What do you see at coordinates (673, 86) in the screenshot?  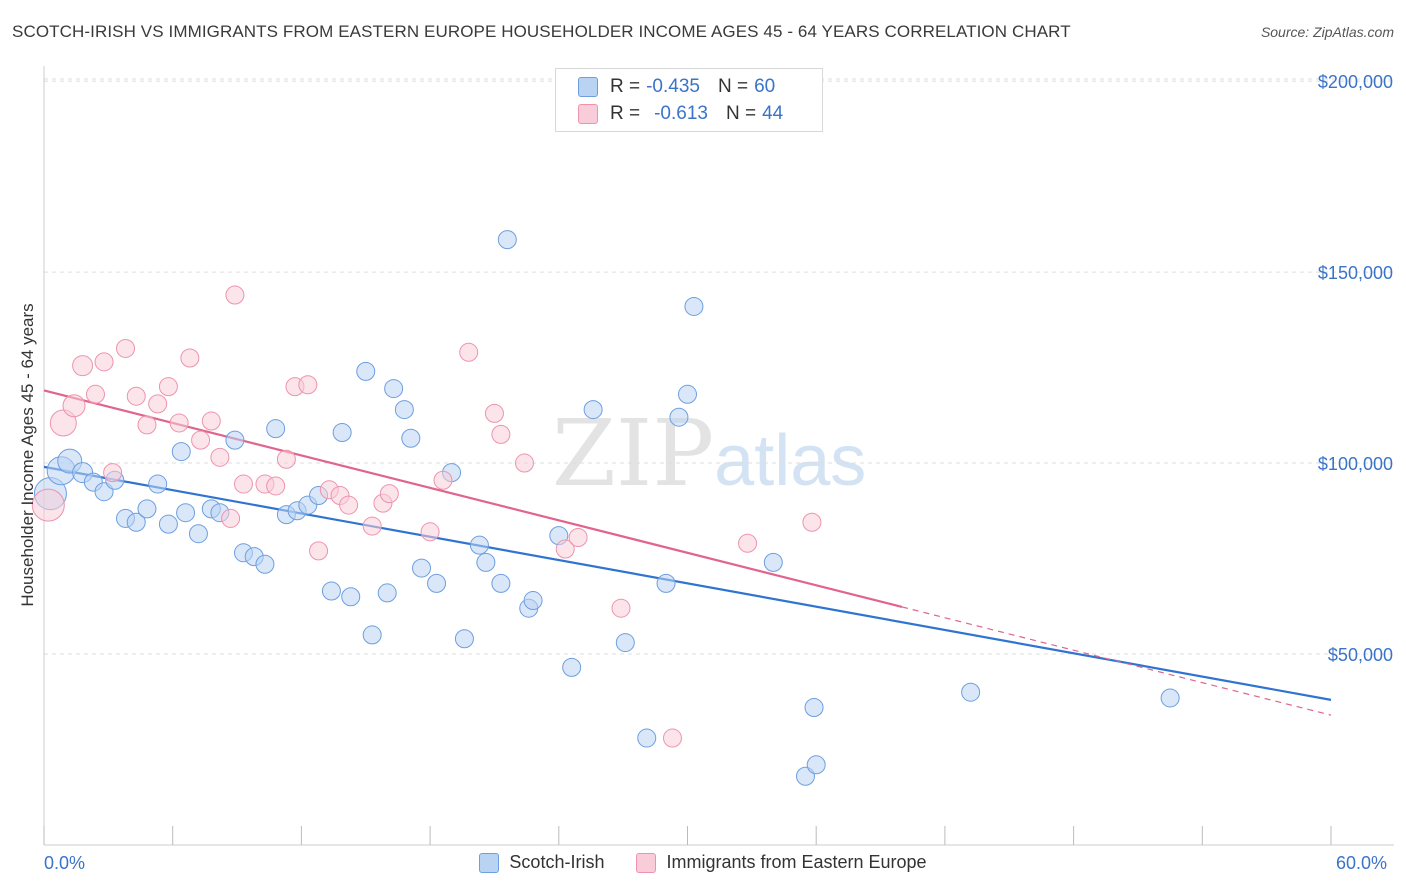 I see `legend-r-value: -0.435` at bounding box center [673, 86].